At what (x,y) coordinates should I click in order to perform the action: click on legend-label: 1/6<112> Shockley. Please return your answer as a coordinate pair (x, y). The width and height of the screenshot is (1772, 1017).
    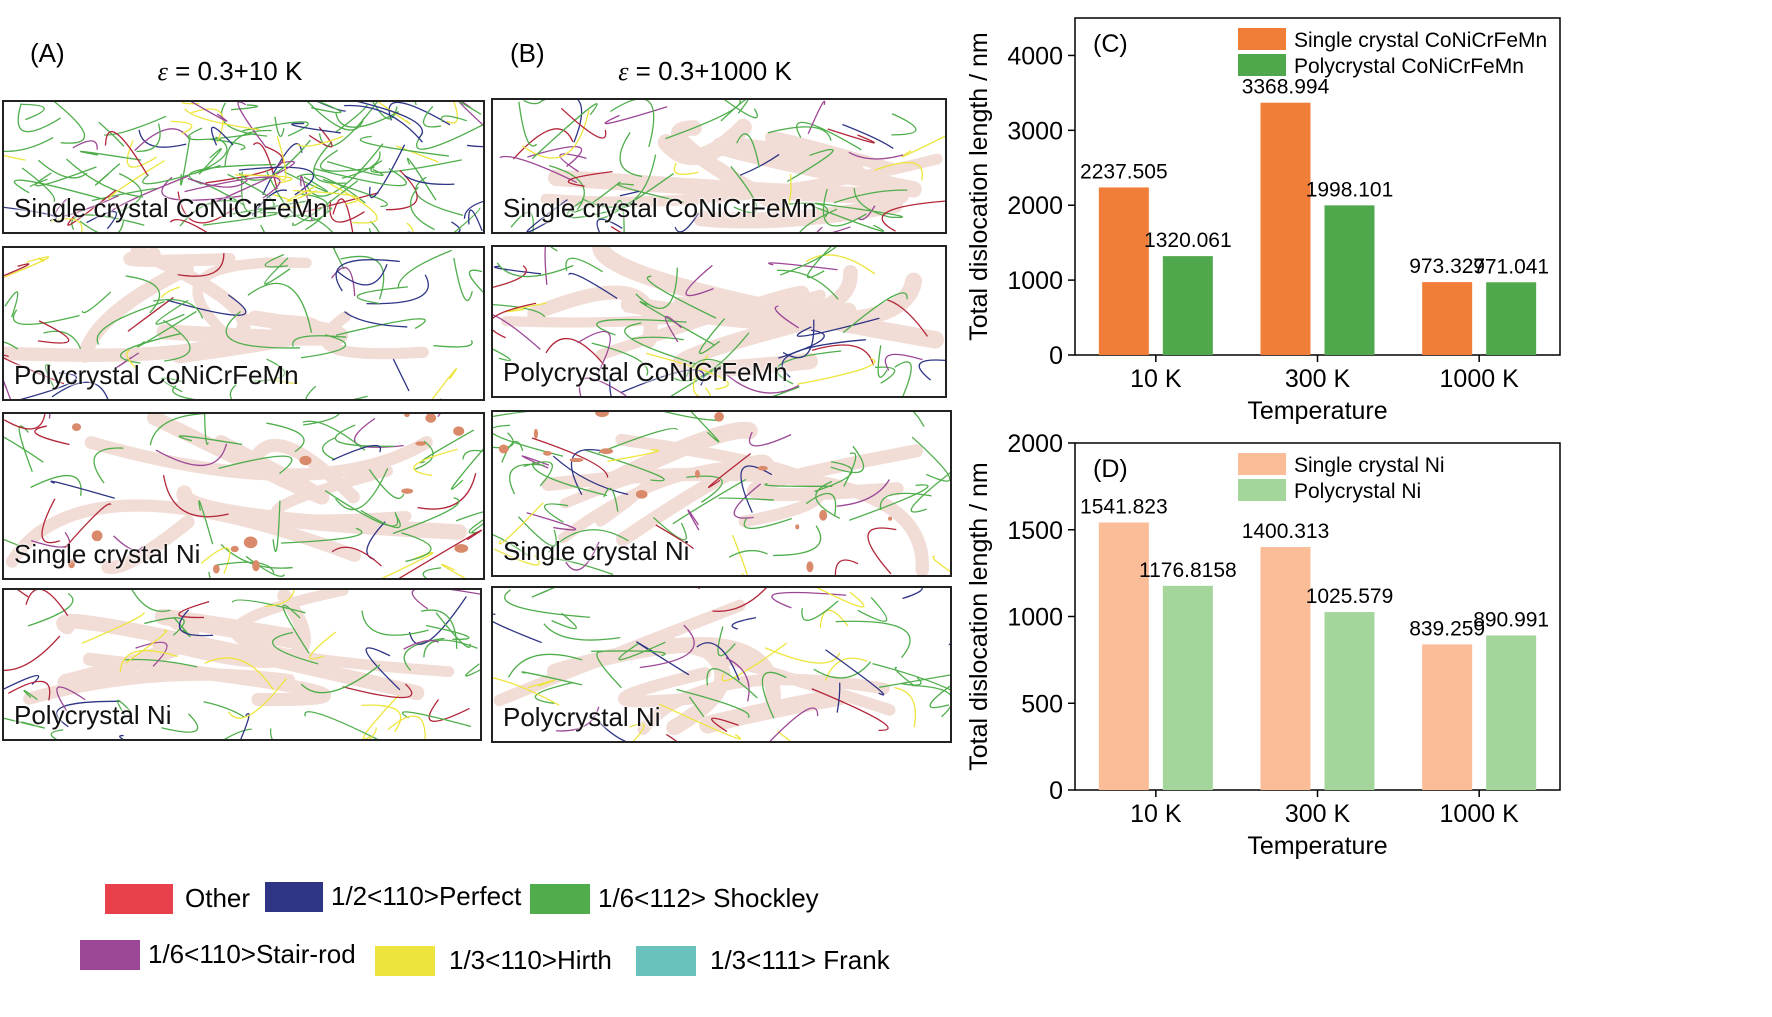
    Looking at the image, I should click on (708, 898).